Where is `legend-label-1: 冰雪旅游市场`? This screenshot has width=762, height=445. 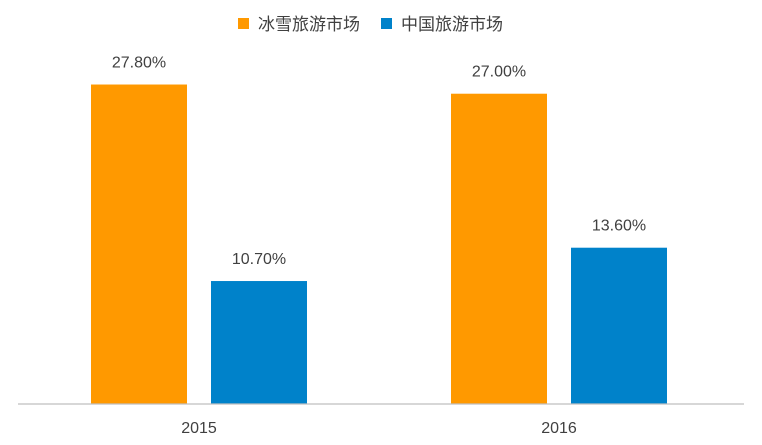
legend-label-1: 冰雪旅游市场 is located at coordinates (309, 25).